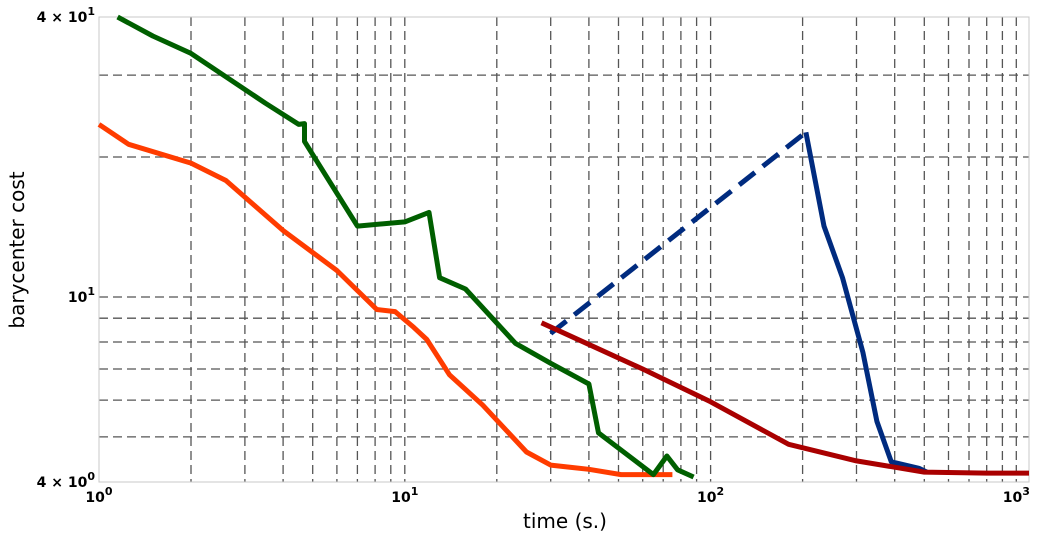 The height and width of the screenshot is (539, 1037). Describe the element at coordinates (66, 15) in the screenshot. I see `y-tick-label: 4 × 101` at that location.